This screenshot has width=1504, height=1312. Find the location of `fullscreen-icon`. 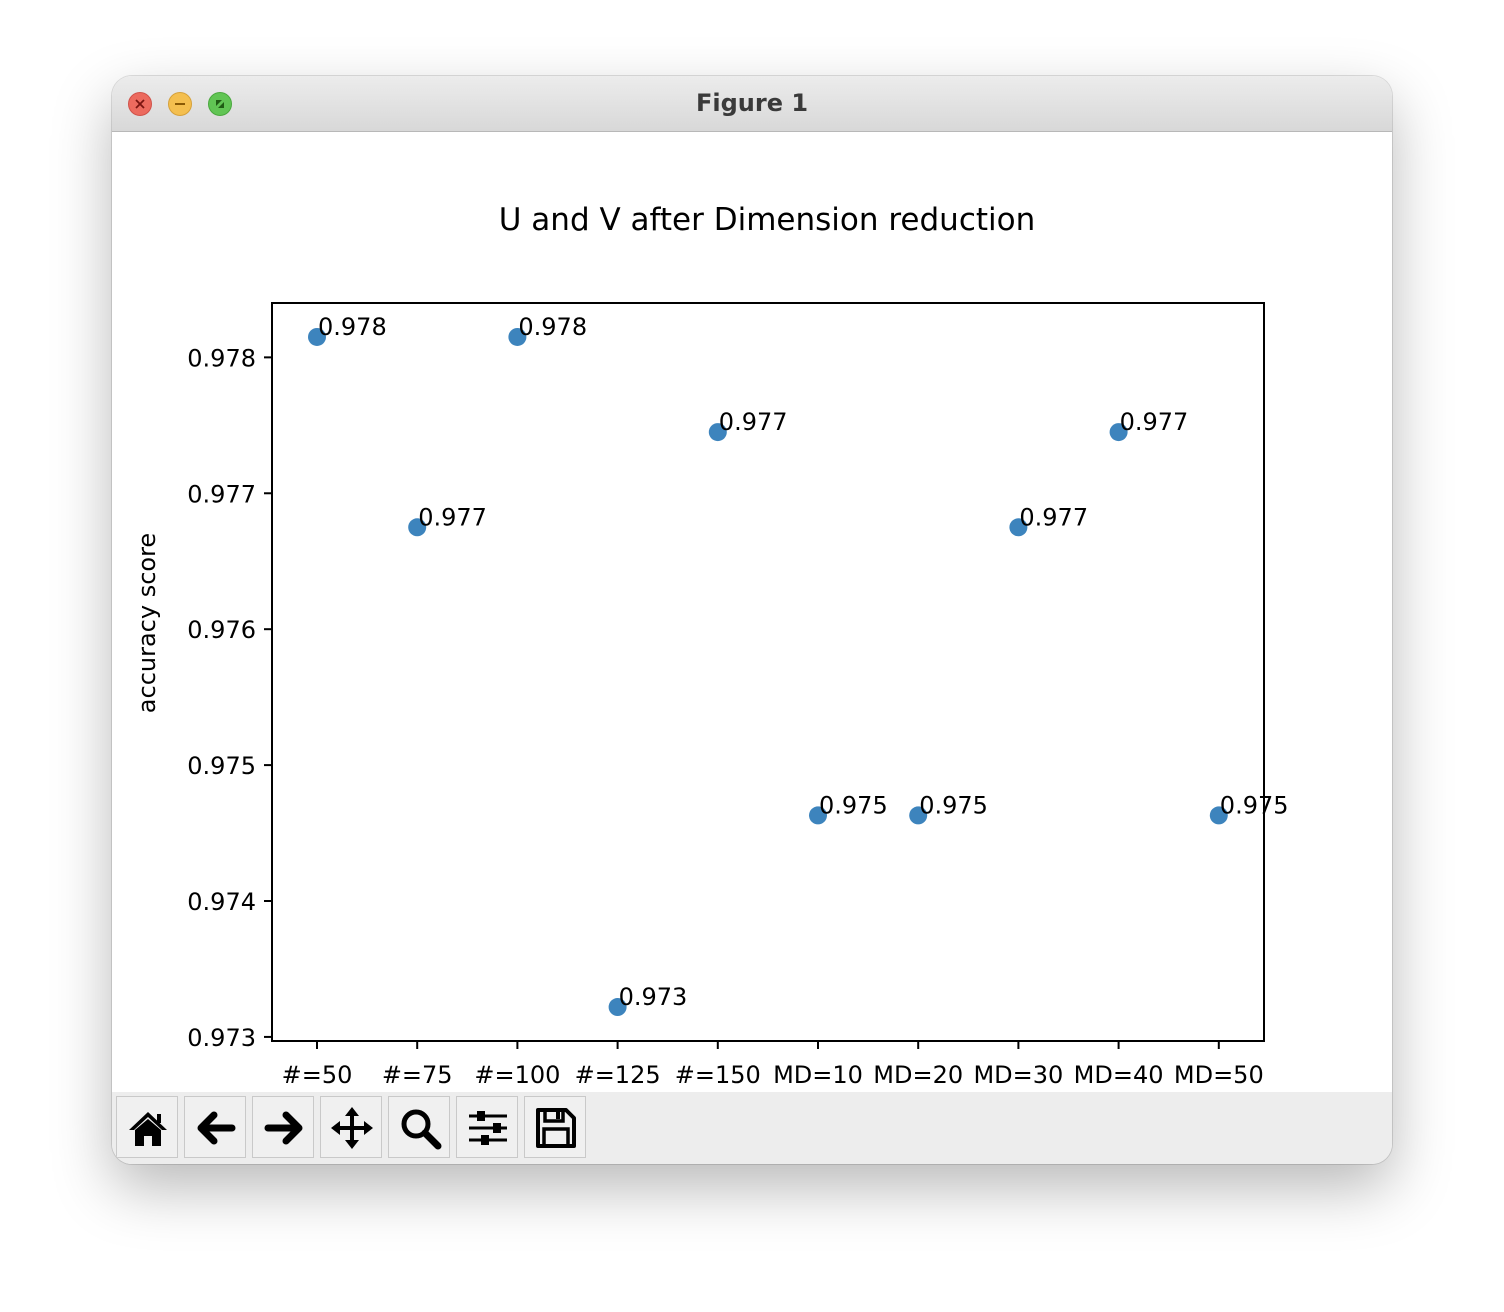

fullscreen-icon is located at coordinates (220, 104).